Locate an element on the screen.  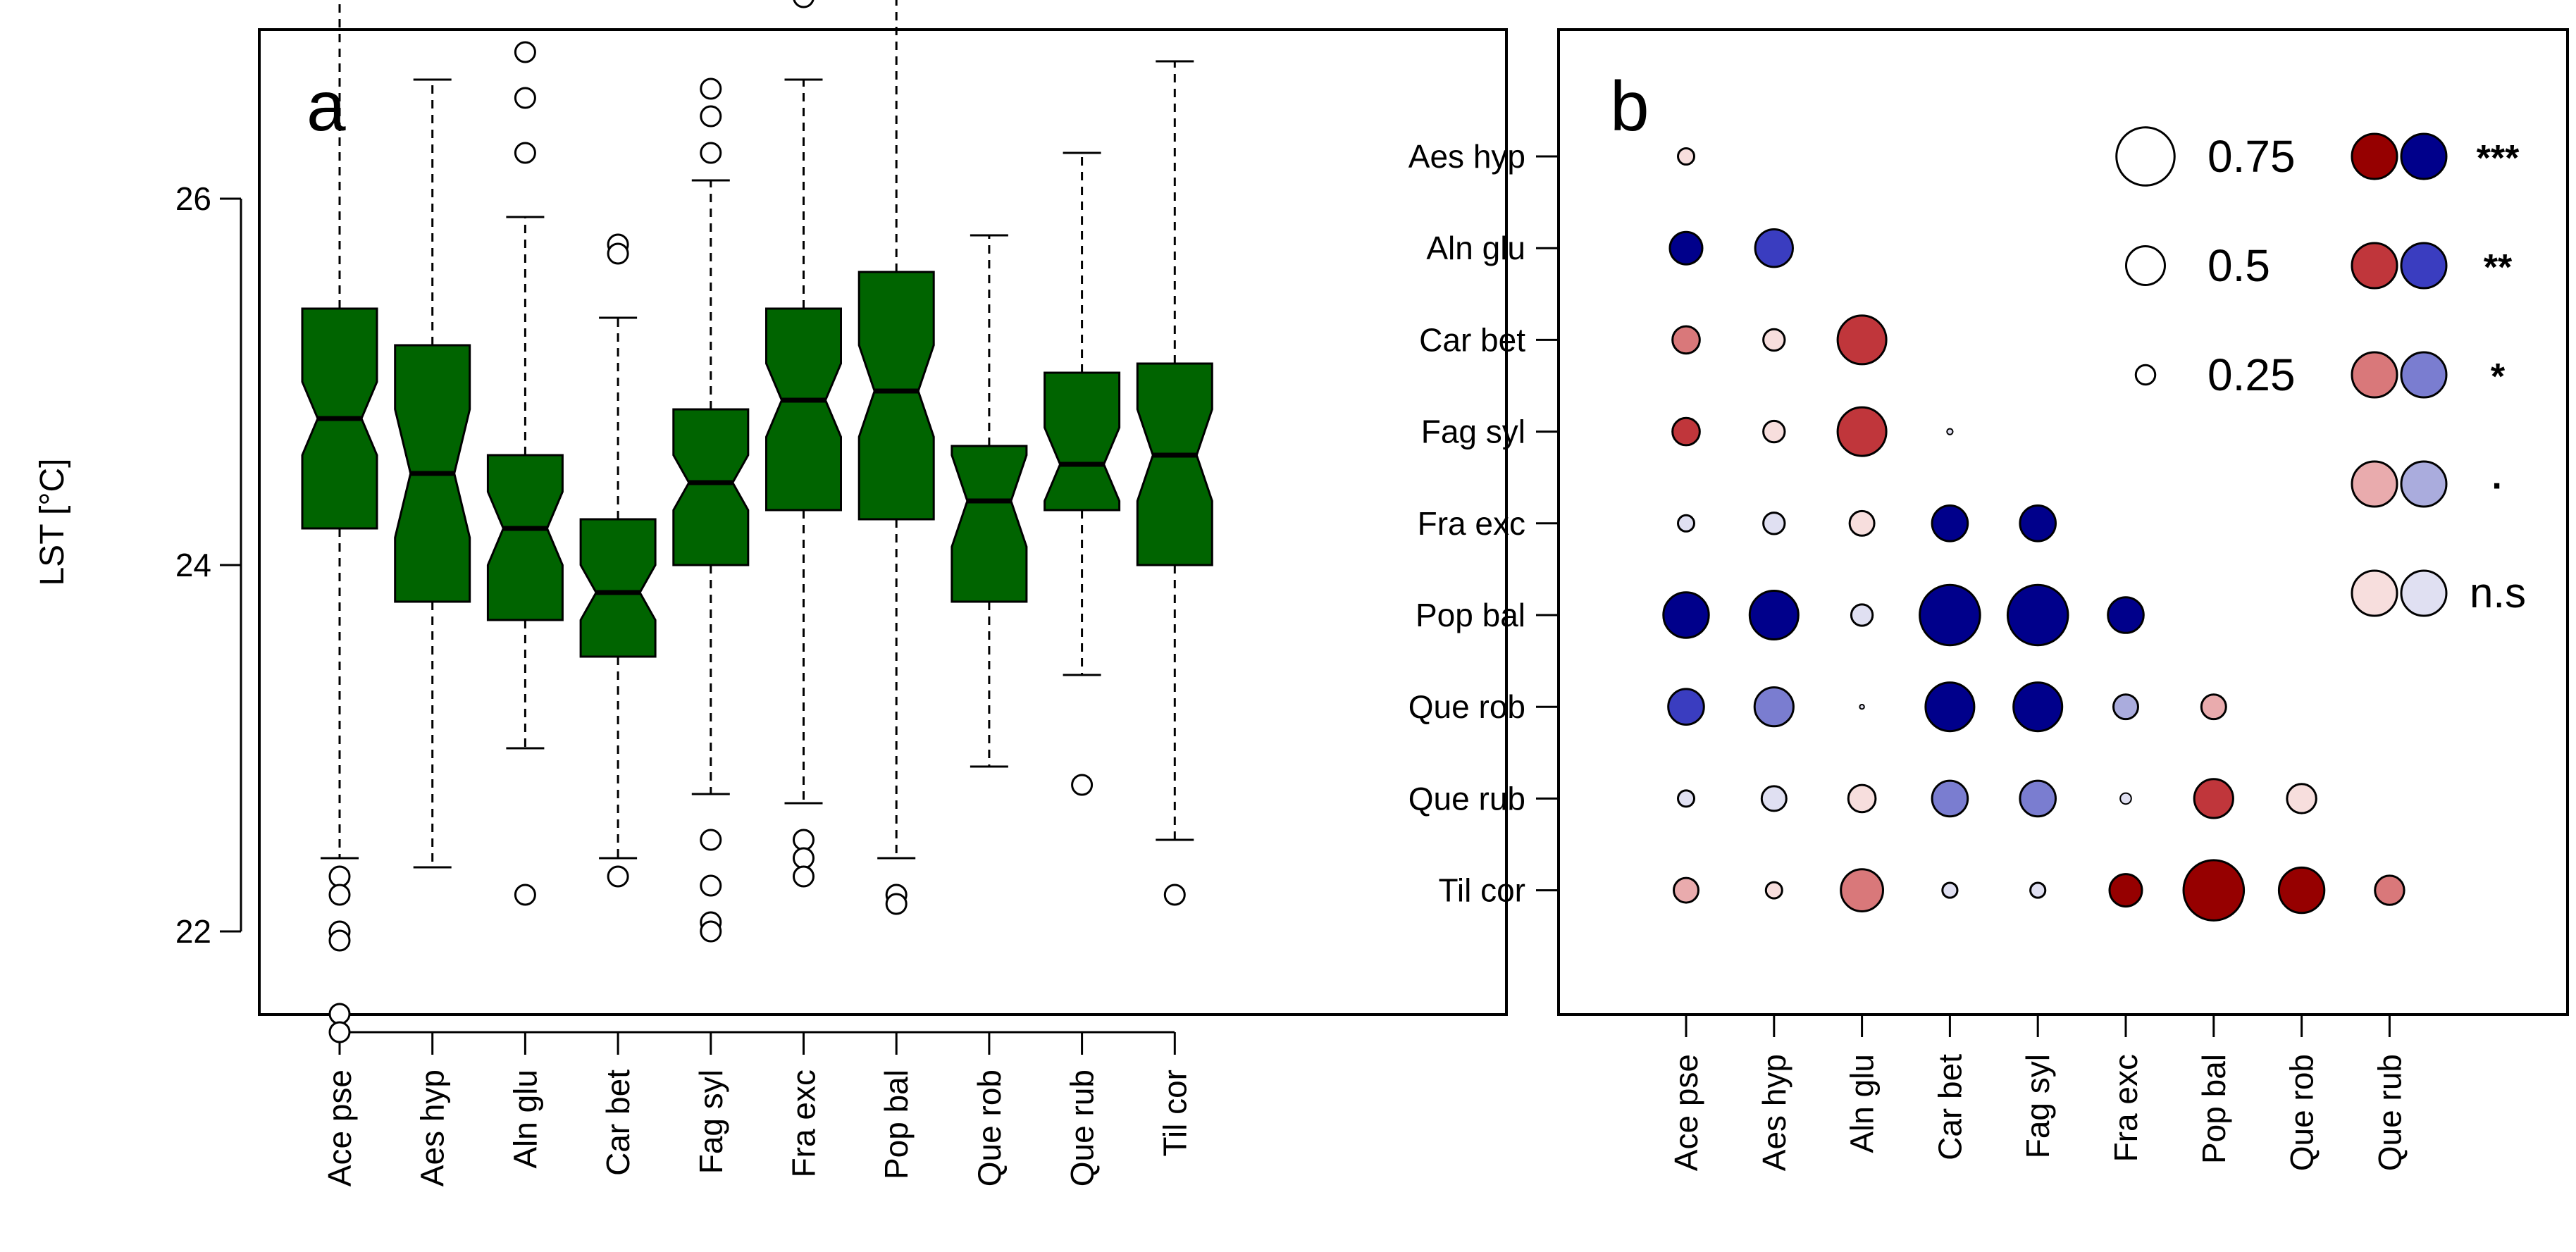
row-label: Fra exc is located at coordinates (1471, 523).